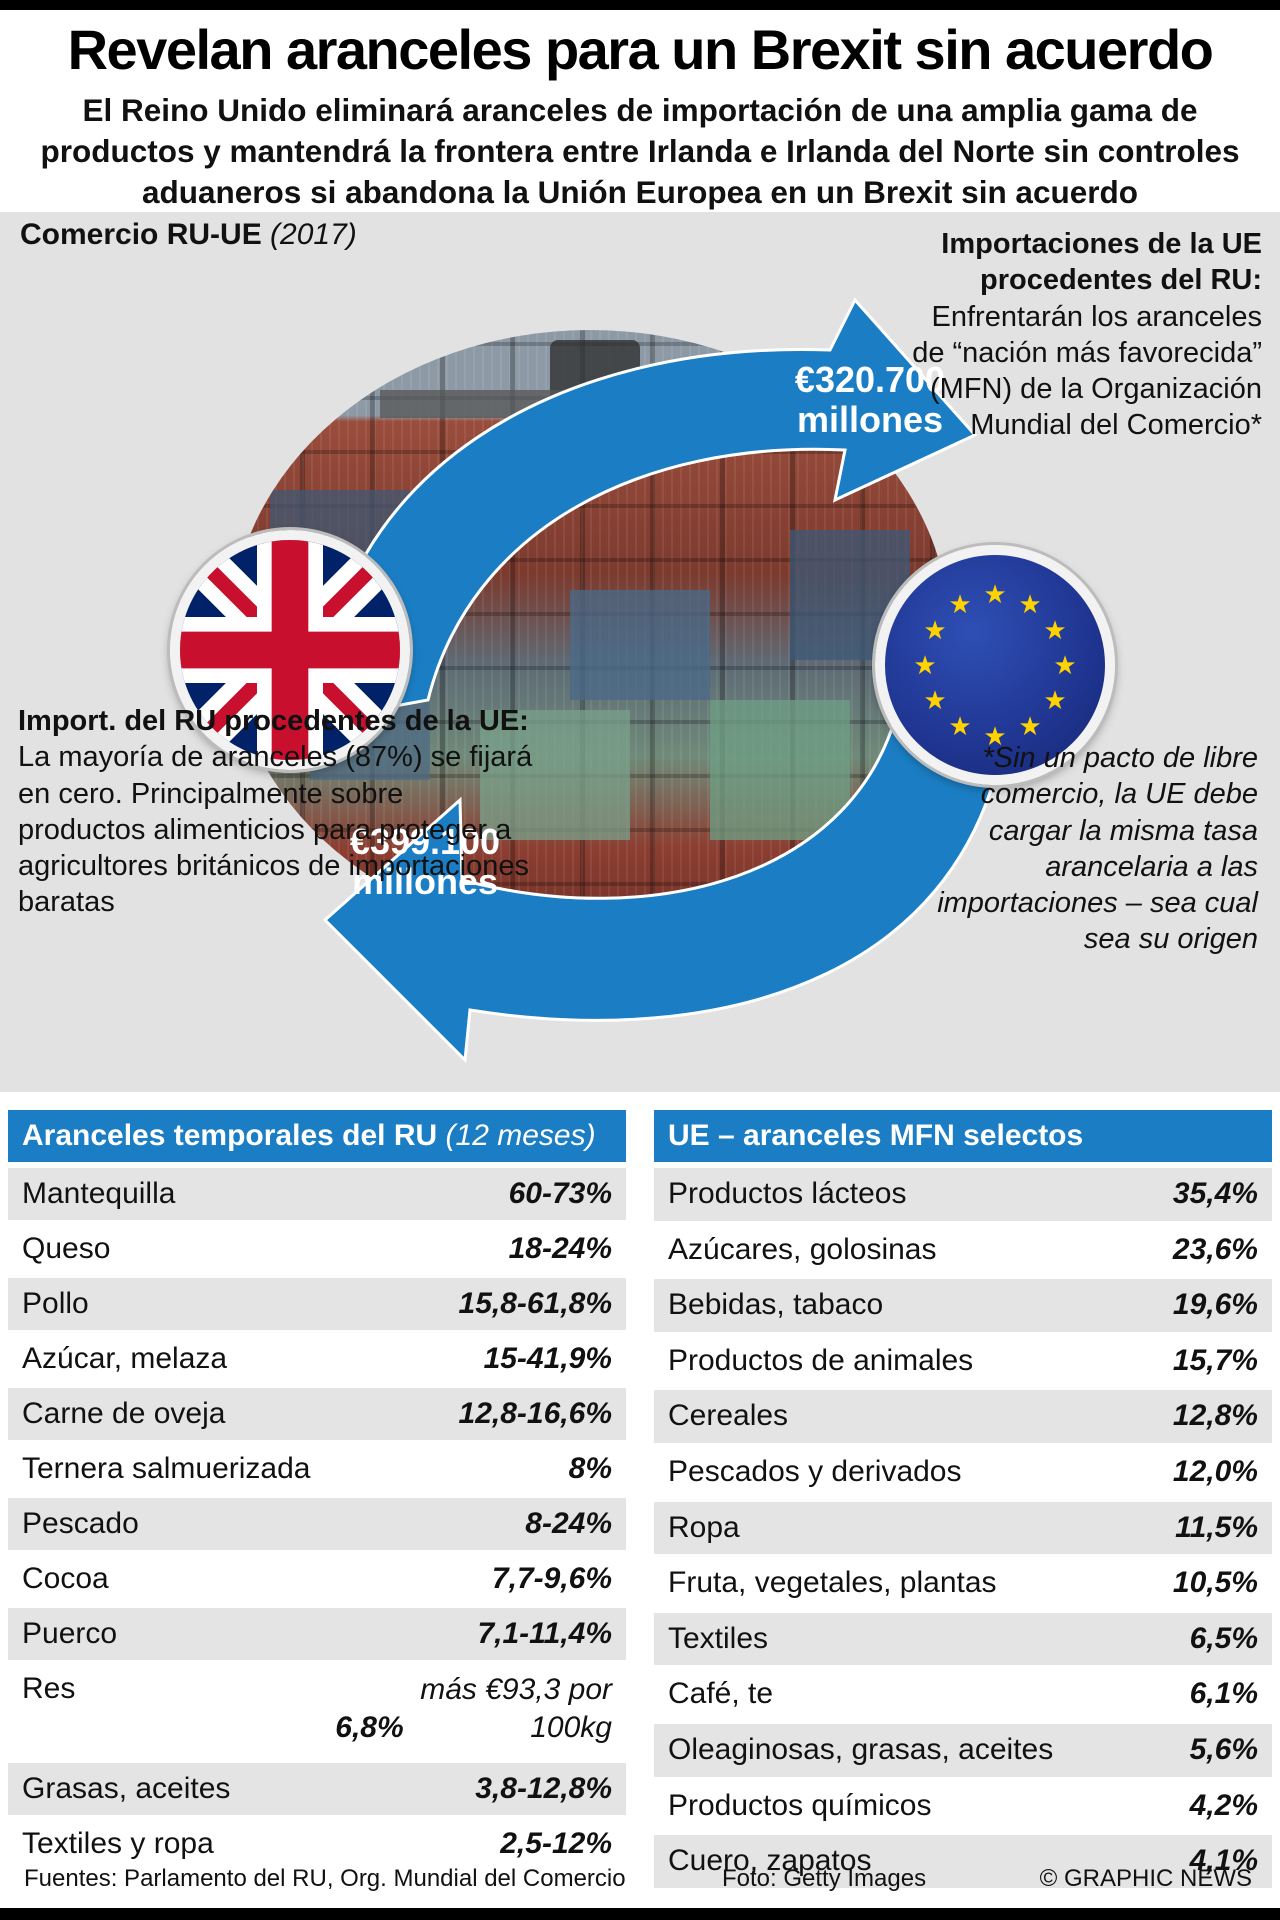 The height and width of the screenshot is (1920, 1280). I want to click on import-amount-value: €399.100, so click(425, 841).